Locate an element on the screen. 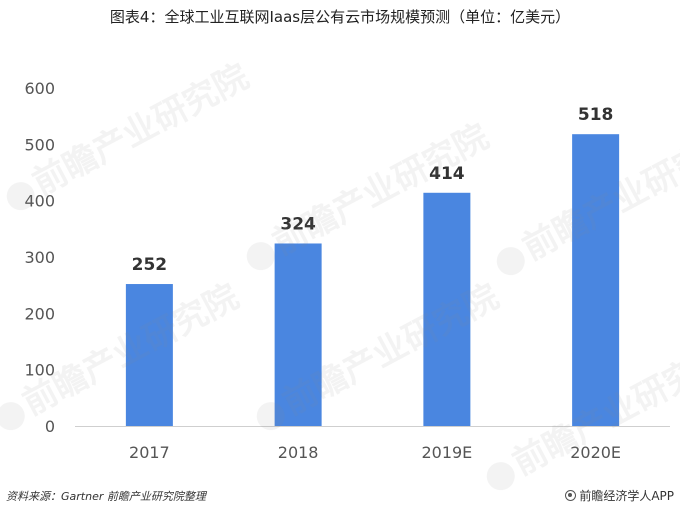  y-tick-label: 500 is located at coordinates (39, 144).